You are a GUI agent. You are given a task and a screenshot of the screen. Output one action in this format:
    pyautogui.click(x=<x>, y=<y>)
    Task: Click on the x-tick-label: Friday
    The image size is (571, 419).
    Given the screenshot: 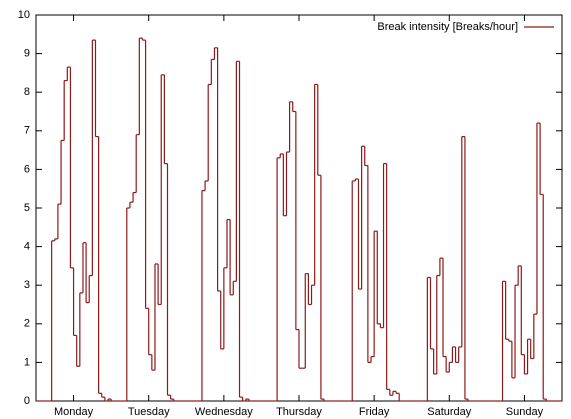 What is the action you would take?
    pyautogui.click(x=374, y=412)
    